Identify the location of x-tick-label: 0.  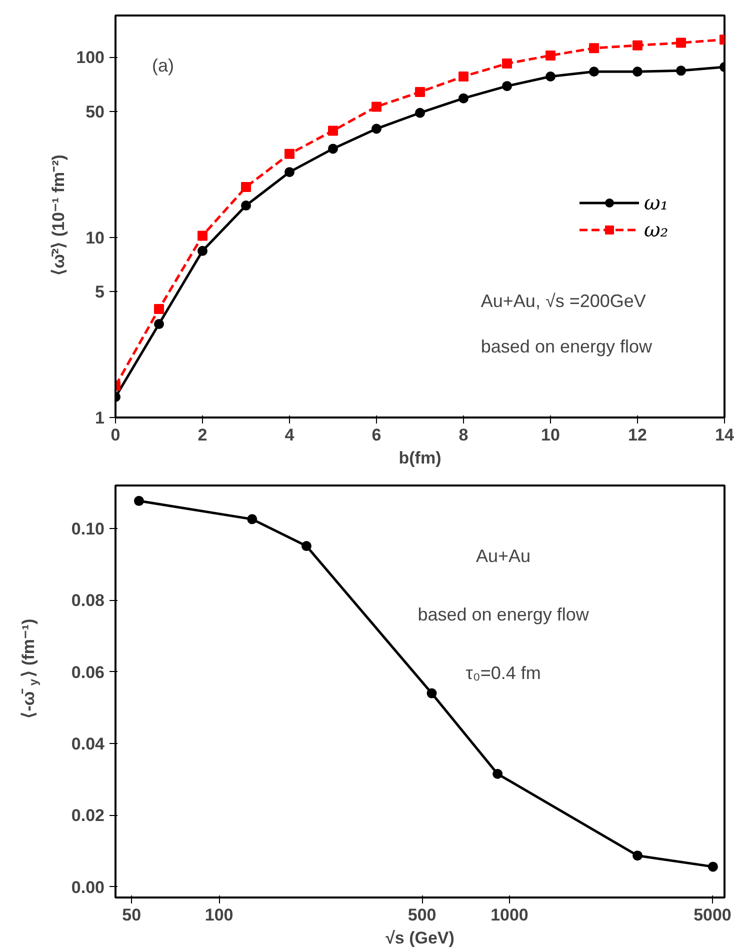
(115, 435).